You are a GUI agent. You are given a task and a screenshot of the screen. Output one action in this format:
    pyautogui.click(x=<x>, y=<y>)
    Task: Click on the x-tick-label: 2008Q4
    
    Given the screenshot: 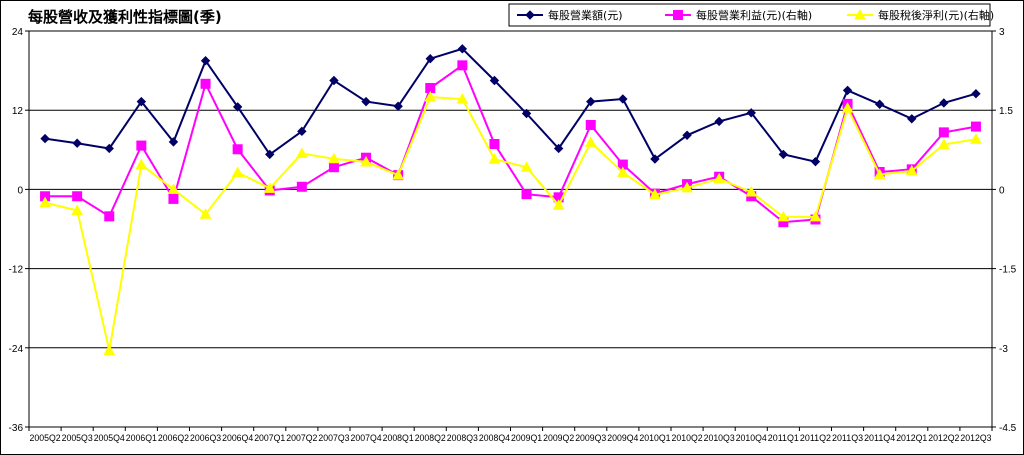 What is the action you would take?
    pyautogui.click(x=494, y=438)
    